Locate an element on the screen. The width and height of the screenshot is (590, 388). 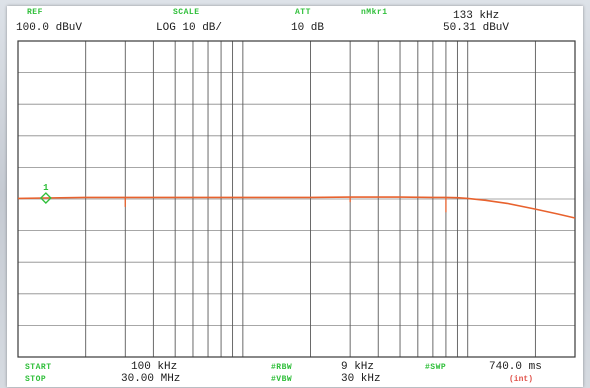
stop-frequency: 30.00 MHz is located at coordinates (151, 379).